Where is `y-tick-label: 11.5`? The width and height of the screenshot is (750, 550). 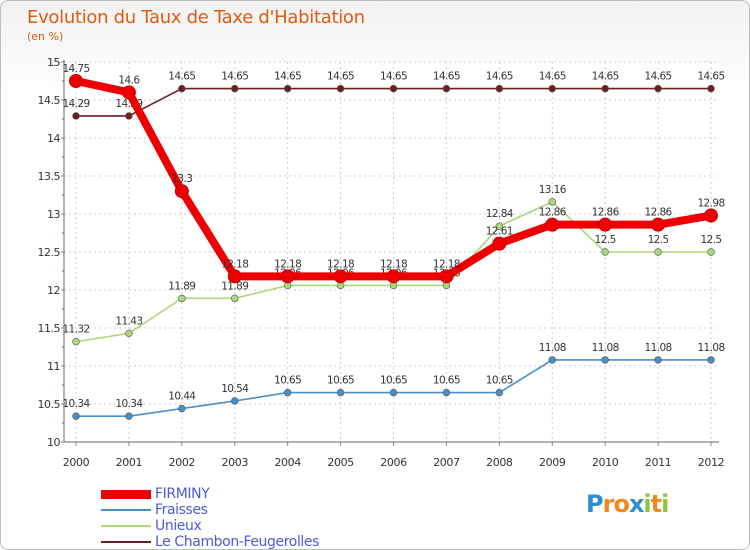 y-tick-label: 11.5 is located at coordinates (49, 328).